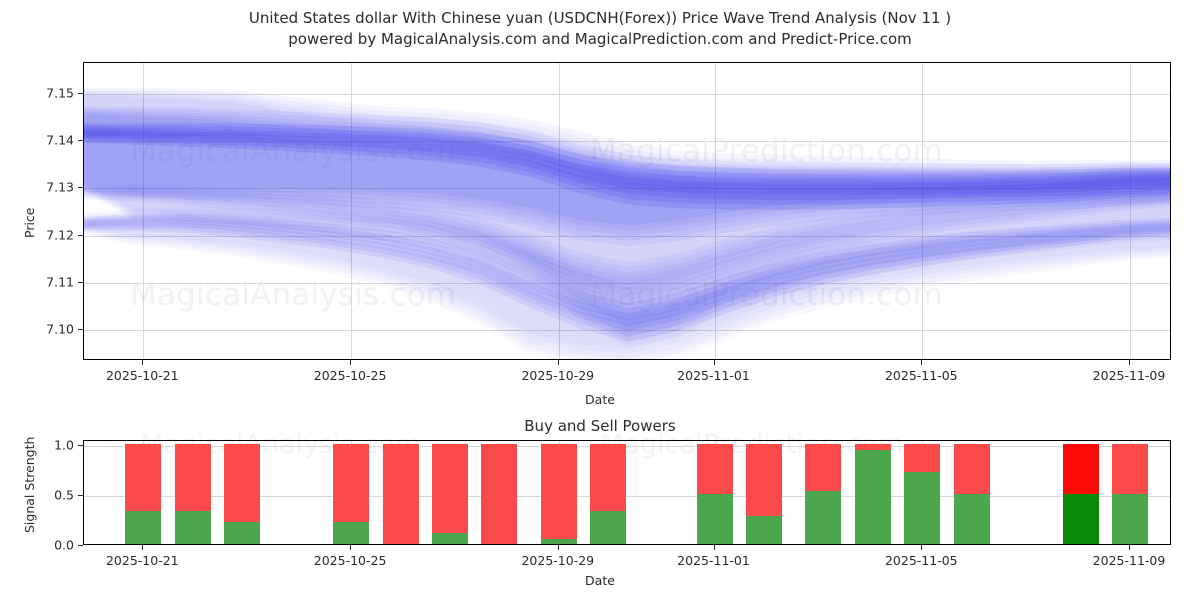 The width and height of the screenshot is (1200, 600). What do you see at coordinates (1129, 560) in the screenshot?
I see `date-tick-label: 2025-11-09` at bounding box center [1129, 560].